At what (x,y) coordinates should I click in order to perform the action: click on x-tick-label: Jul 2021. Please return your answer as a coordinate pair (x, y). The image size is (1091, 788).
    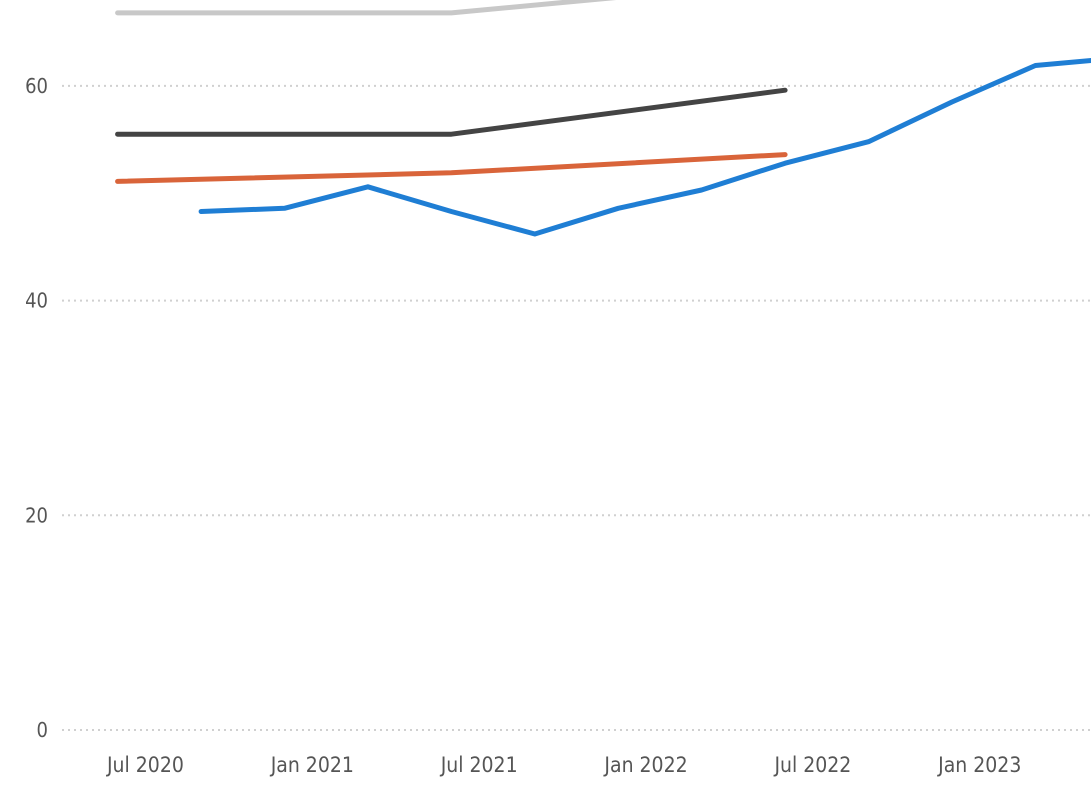
    Looking at the image, I should click on (479, 765).